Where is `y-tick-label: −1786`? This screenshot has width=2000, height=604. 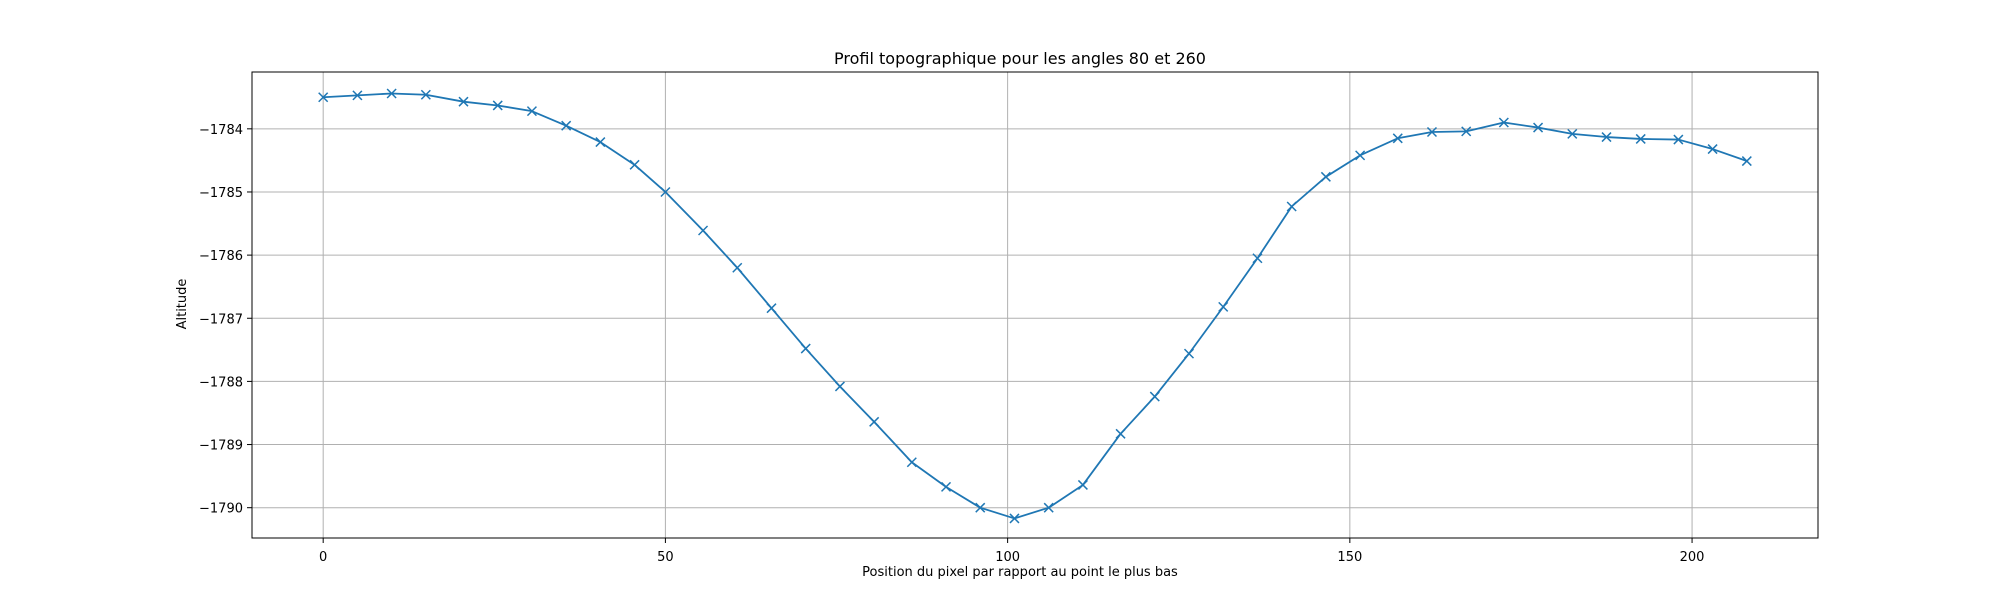 y-tick-label: −1786 is located at coordinates (221, 256).